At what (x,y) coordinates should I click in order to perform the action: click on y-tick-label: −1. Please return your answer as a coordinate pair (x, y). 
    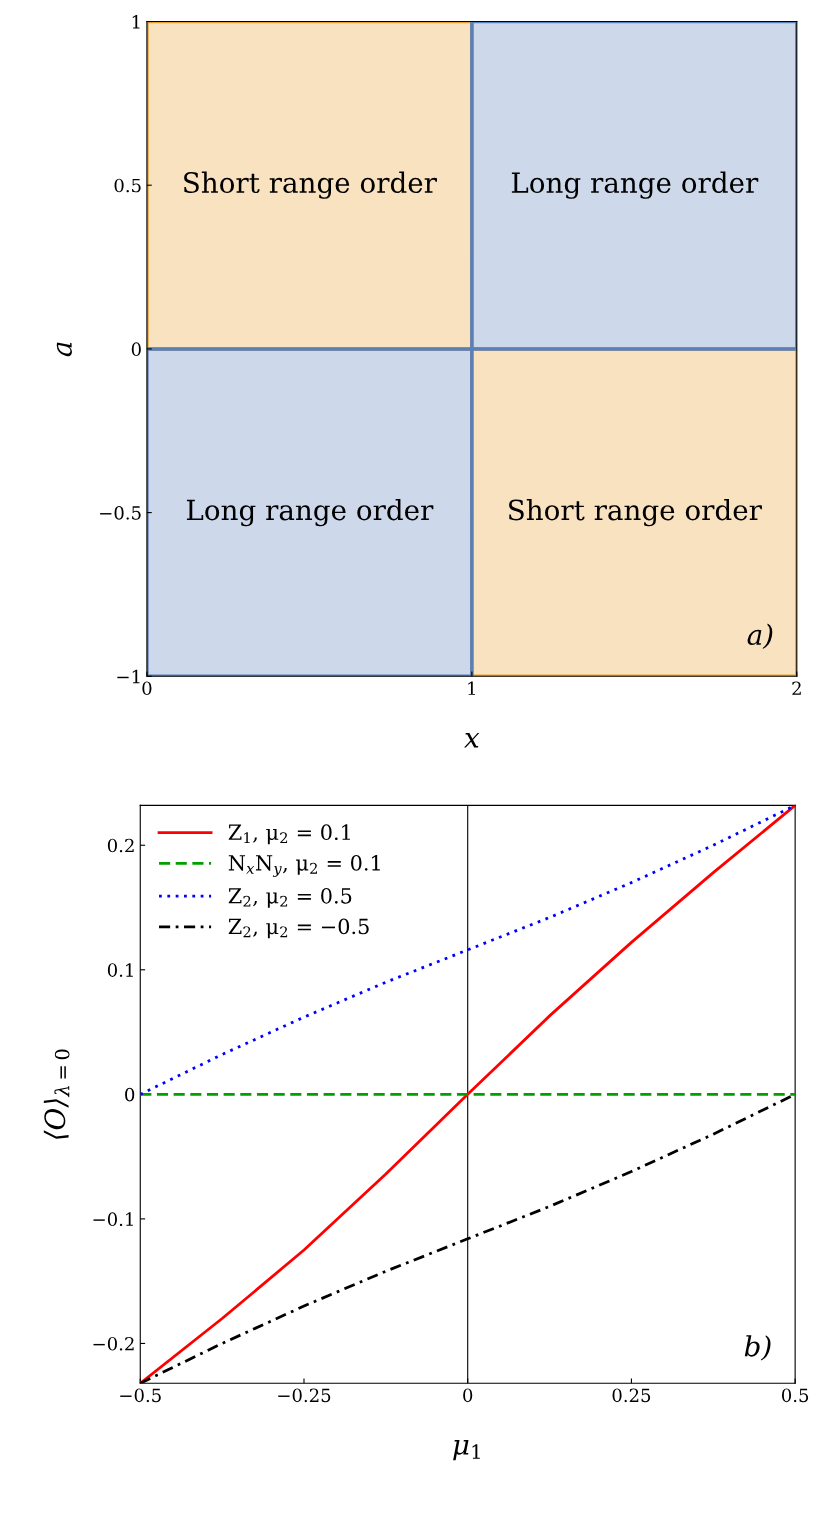
    Looking at the image, I should click on (128, 676).